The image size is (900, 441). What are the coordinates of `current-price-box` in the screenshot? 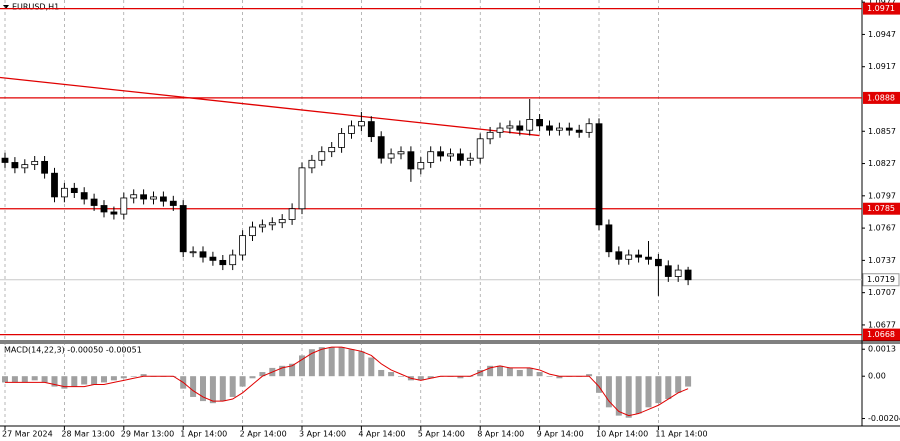 It's located at (881, 280).